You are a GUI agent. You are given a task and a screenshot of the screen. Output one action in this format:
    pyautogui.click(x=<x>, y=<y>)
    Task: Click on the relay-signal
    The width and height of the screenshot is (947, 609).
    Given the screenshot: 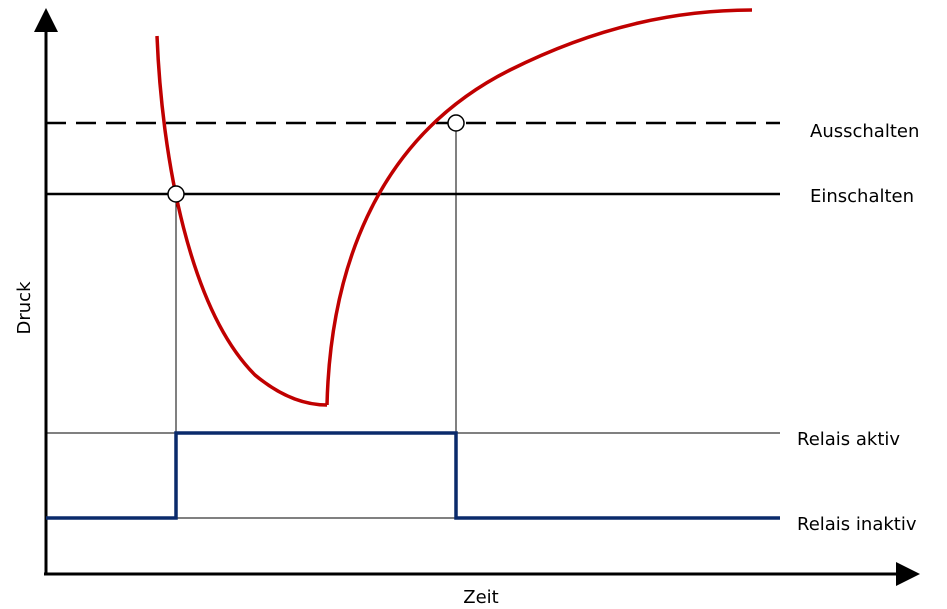 What is the action you would take?
    pyautogui.click(x=413, y=475)
    